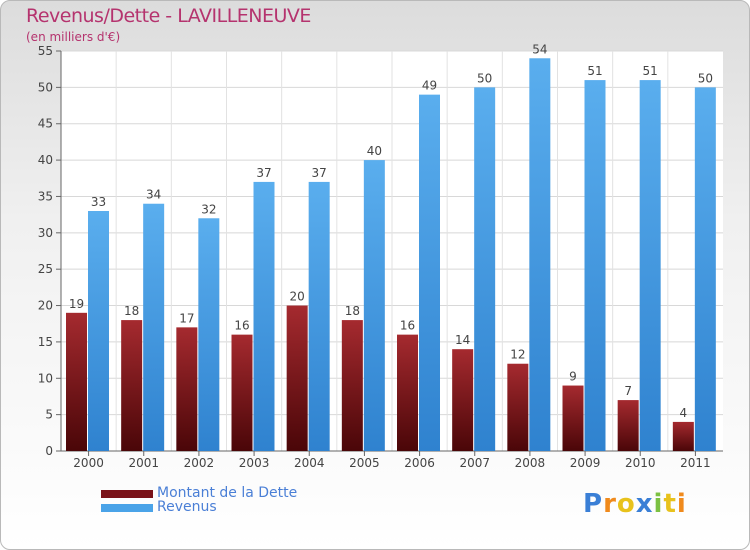 The image size is (750, 550). I want to click on dette-bar-label: 14, so click(462, 340).